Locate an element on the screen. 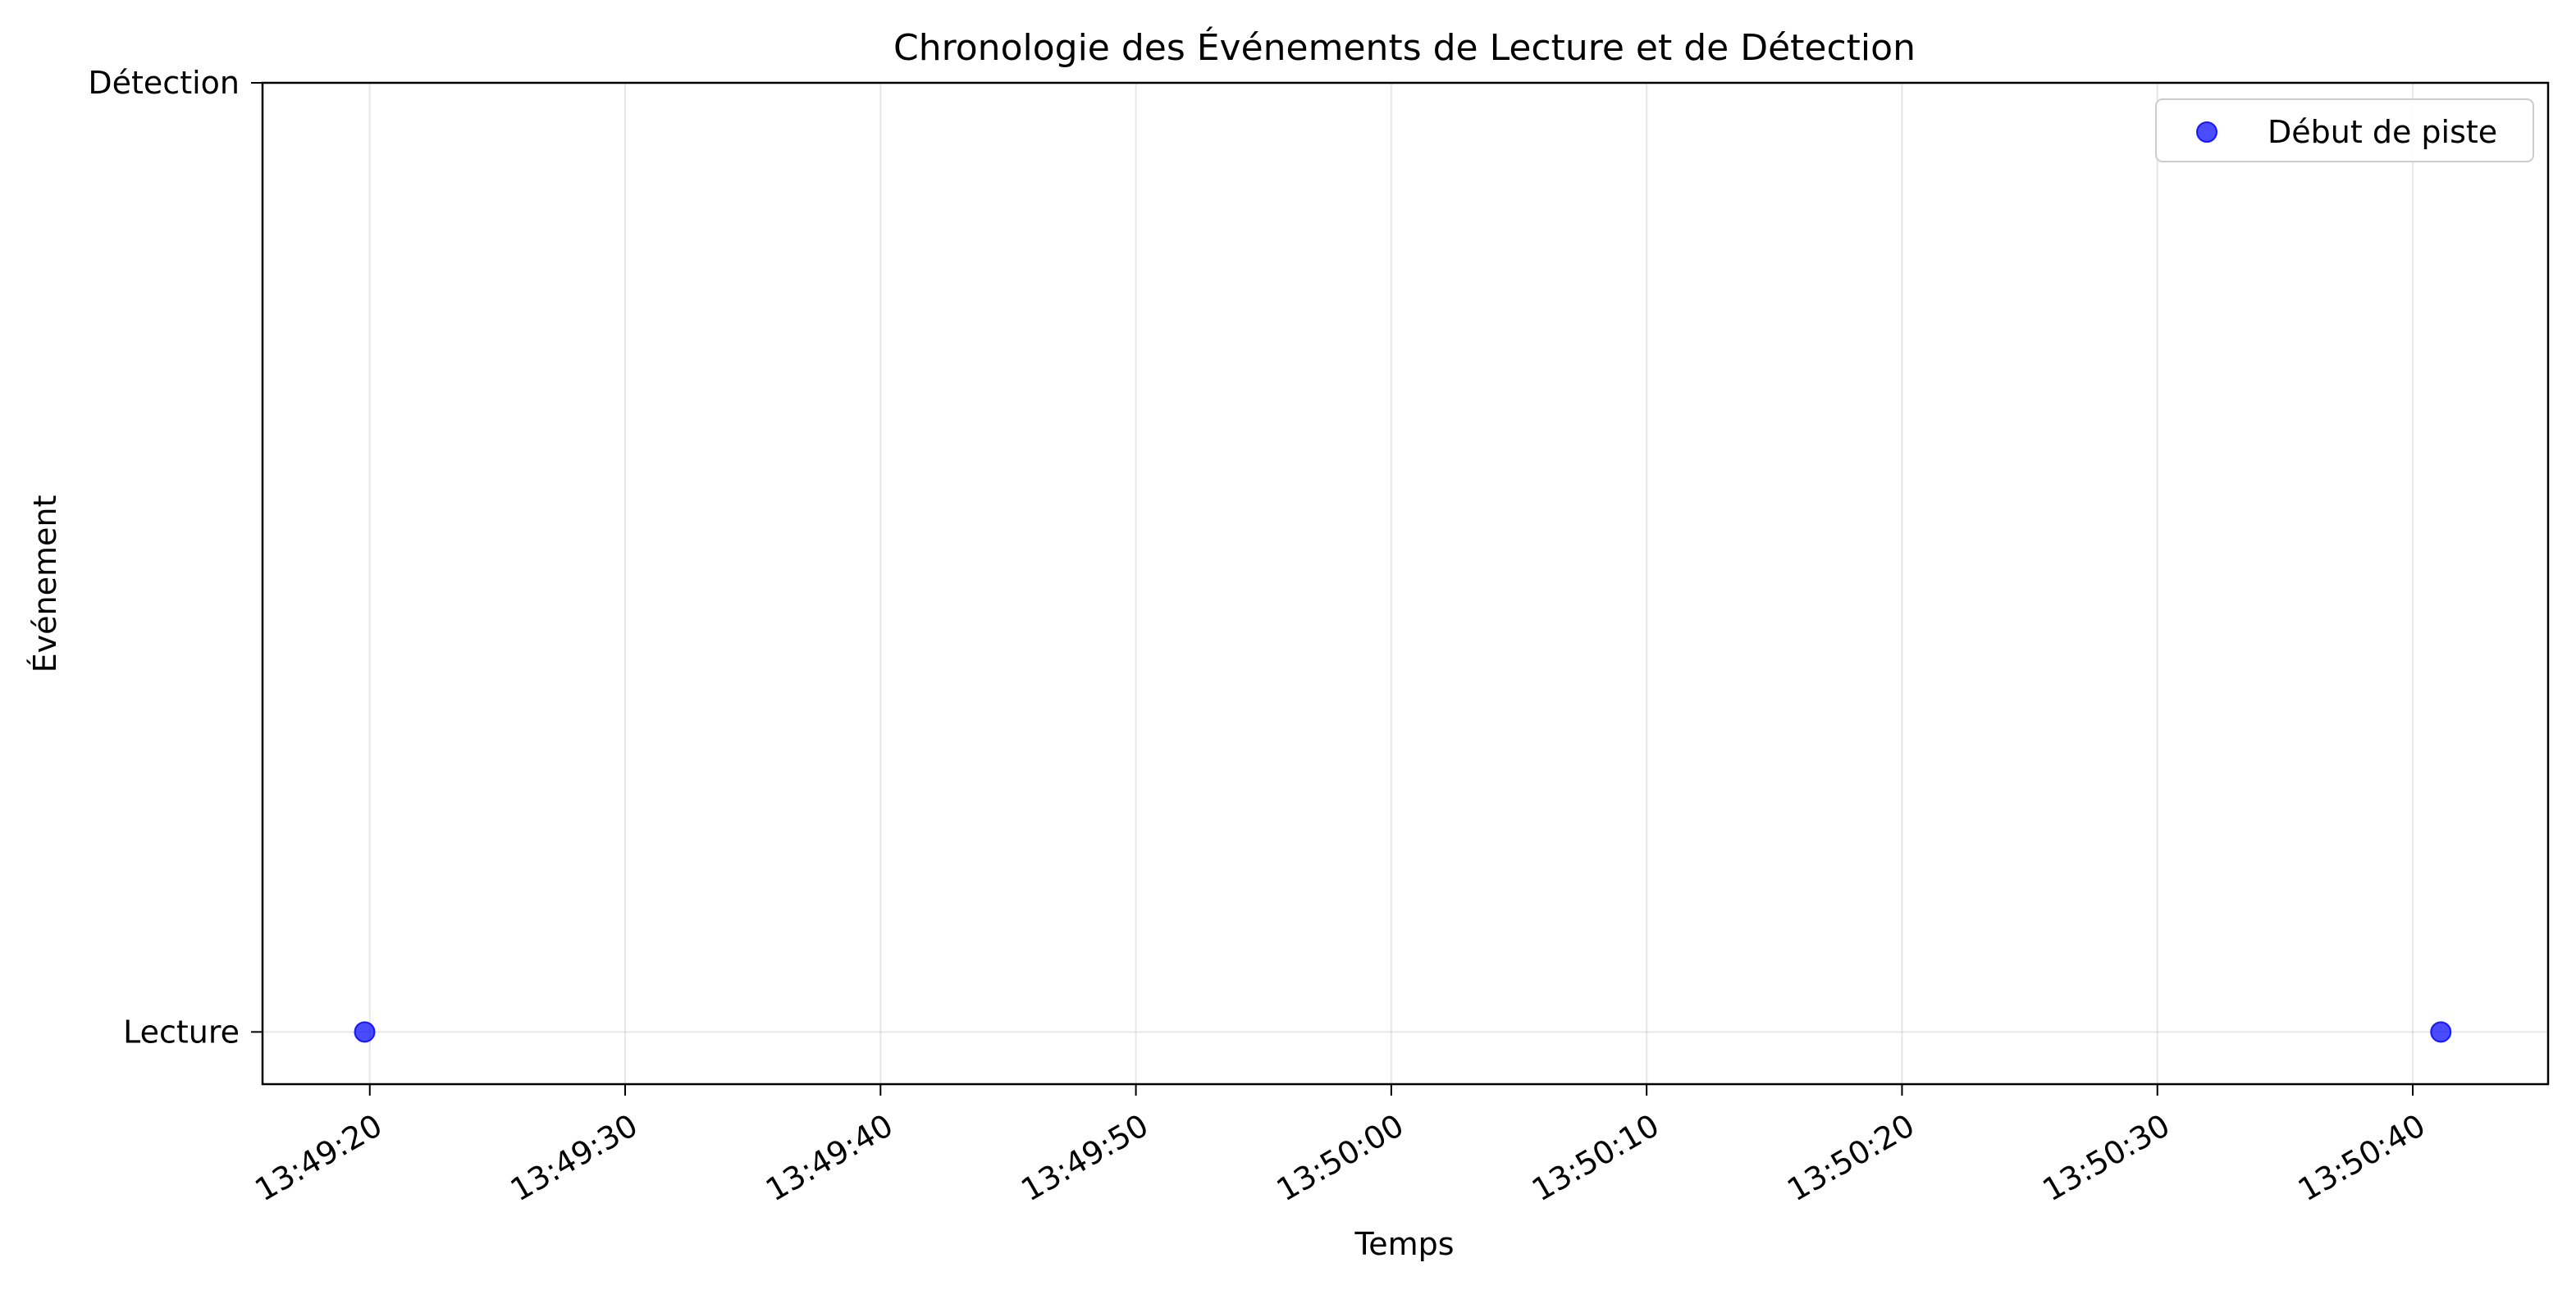  x-axis-label: Temps is located at coordinates (1404, 1244).